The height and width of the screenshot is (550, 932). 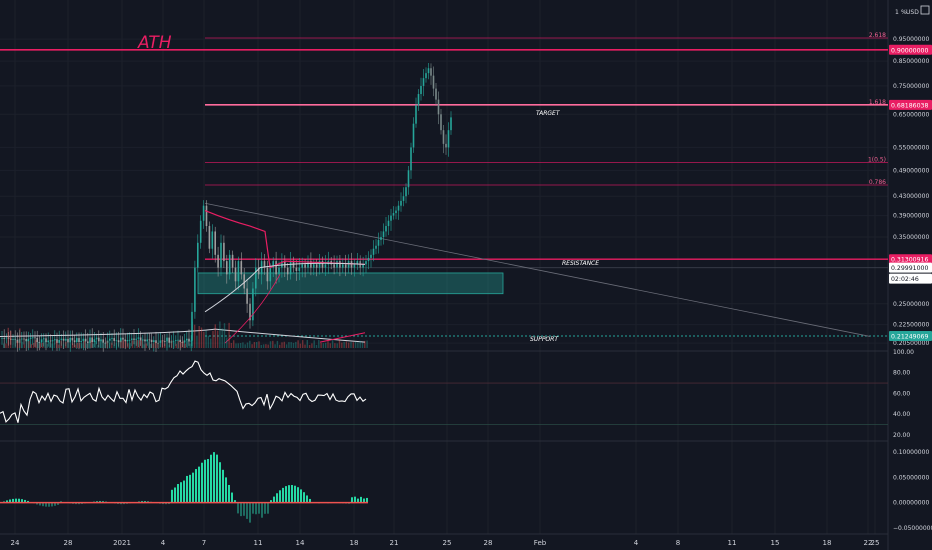 What do you see at coordinates (904, 12) in the screenshot?
I see `scale-toggle-percent: %` at bounding box center [904, 12].